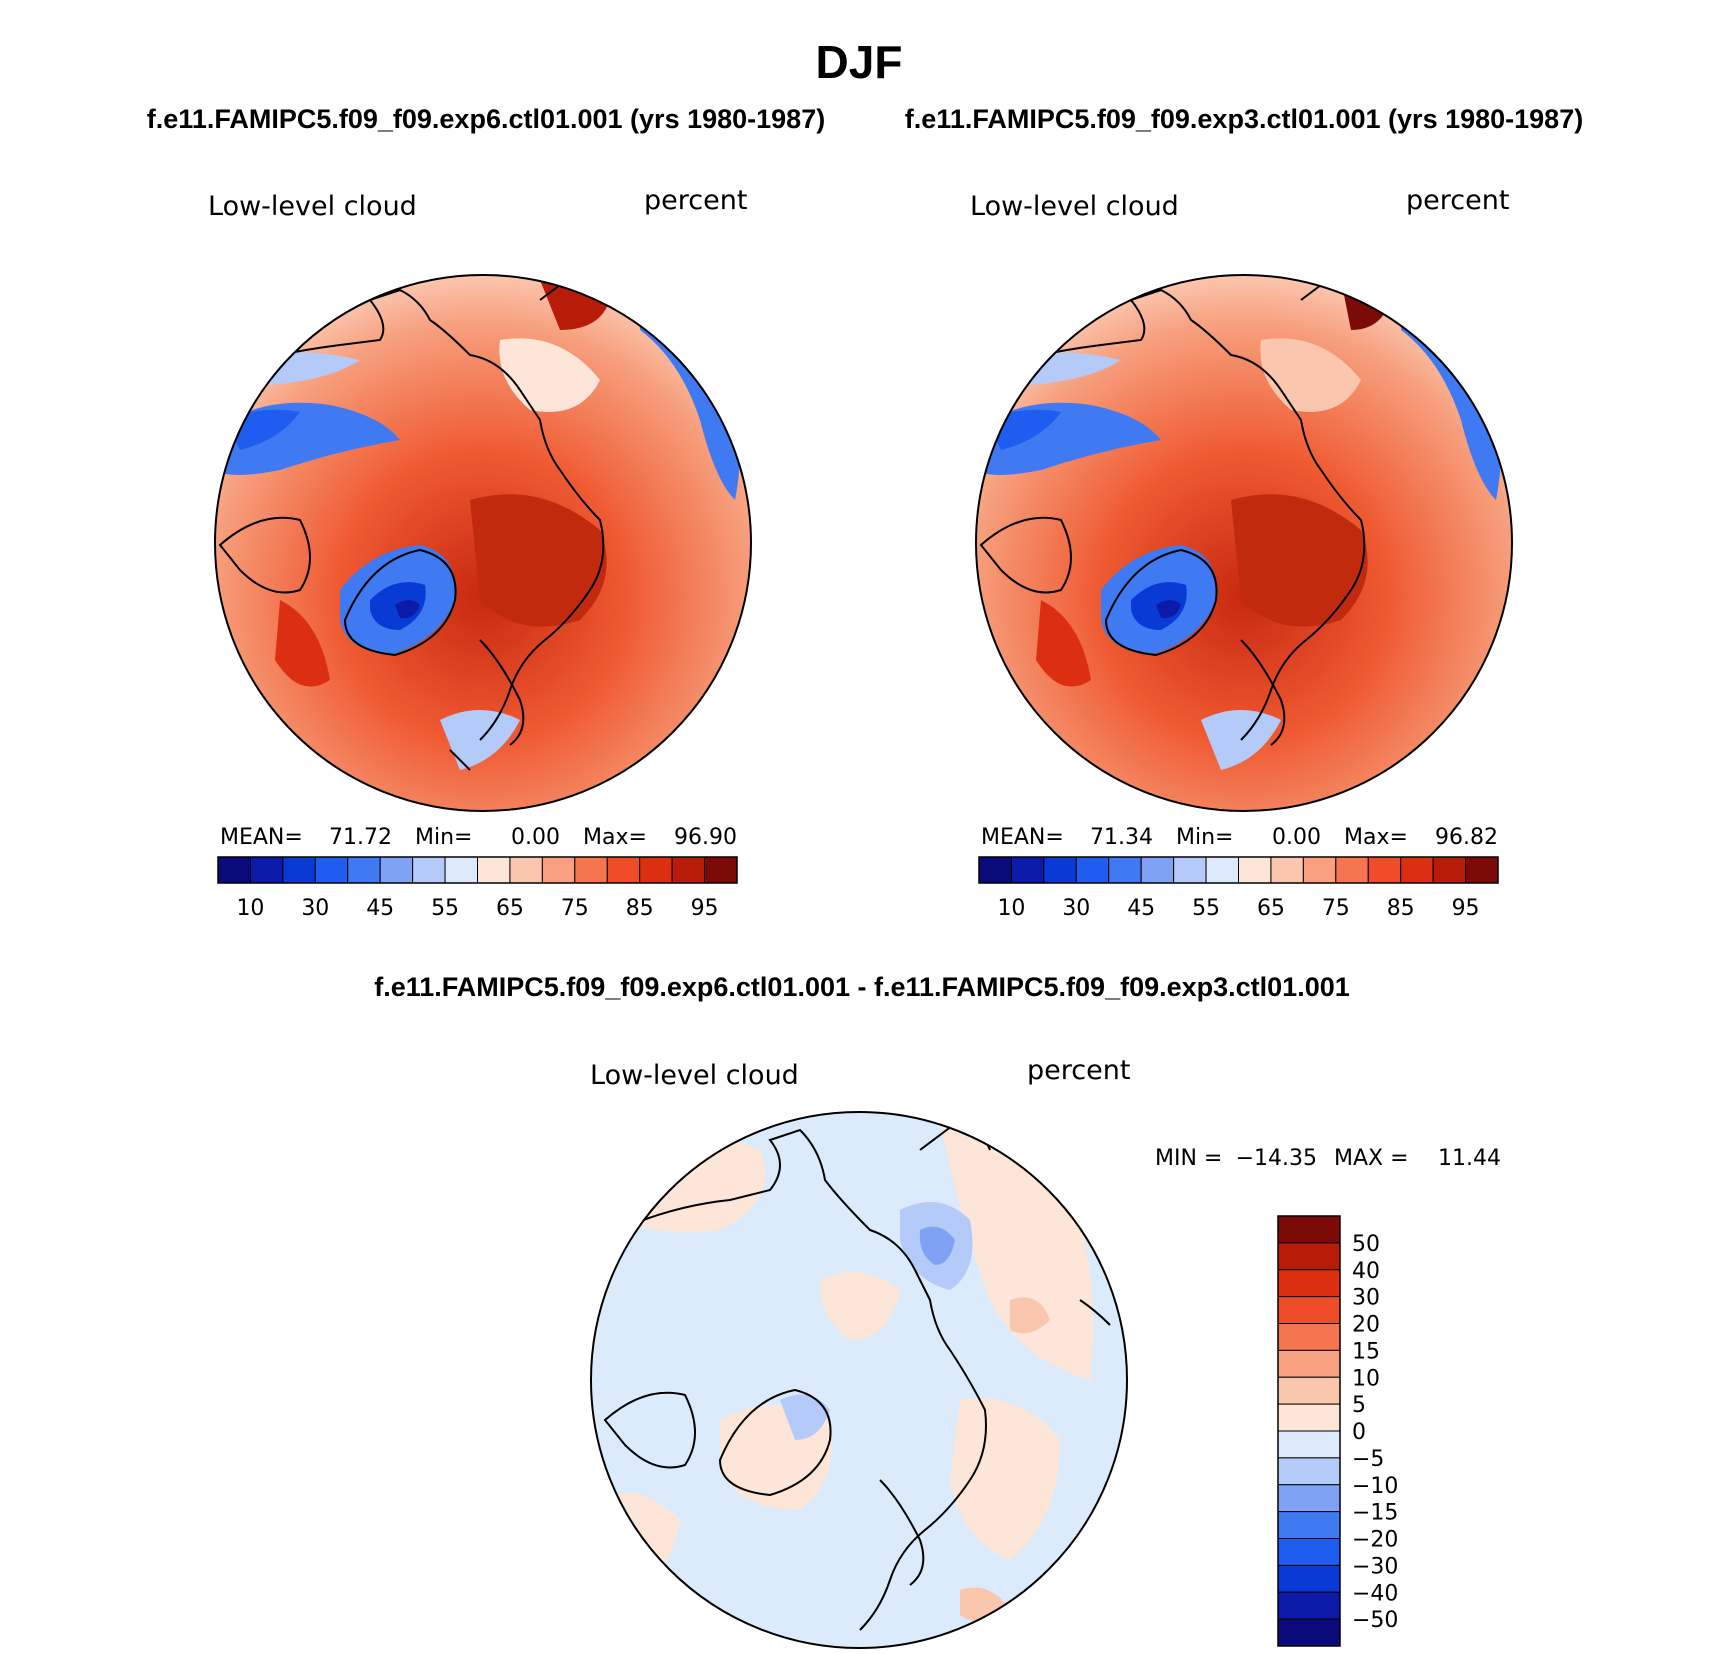 The width and height of the screenshot is (1710, 1654). I want to click on panel-b-map, so click(1244, 543).